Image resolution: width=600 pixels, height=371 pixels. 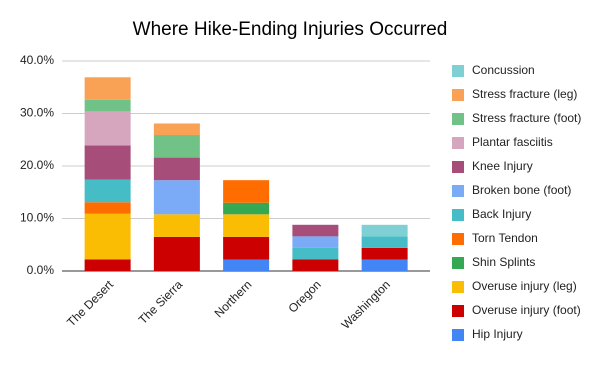 I want to click on legend-label: Torn Tendon, so click(x=505, y=238).